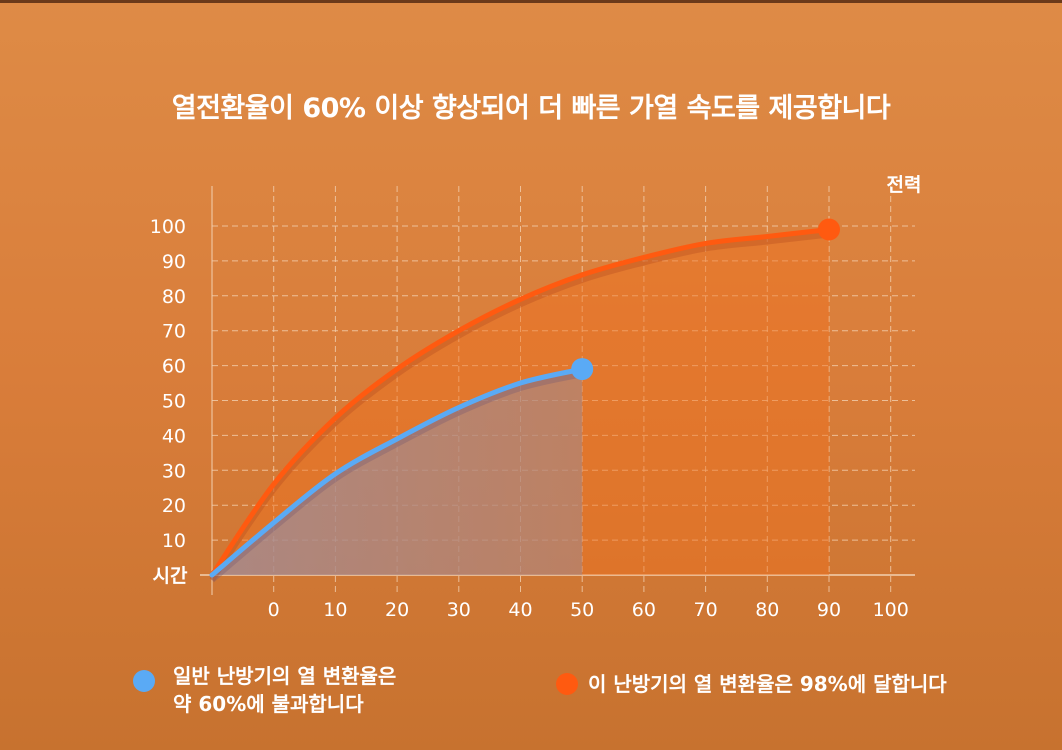  What do you see at coordinates (829, 229) in the screenshot?
I see `orange-end-point` at bounding box center [829, 229].